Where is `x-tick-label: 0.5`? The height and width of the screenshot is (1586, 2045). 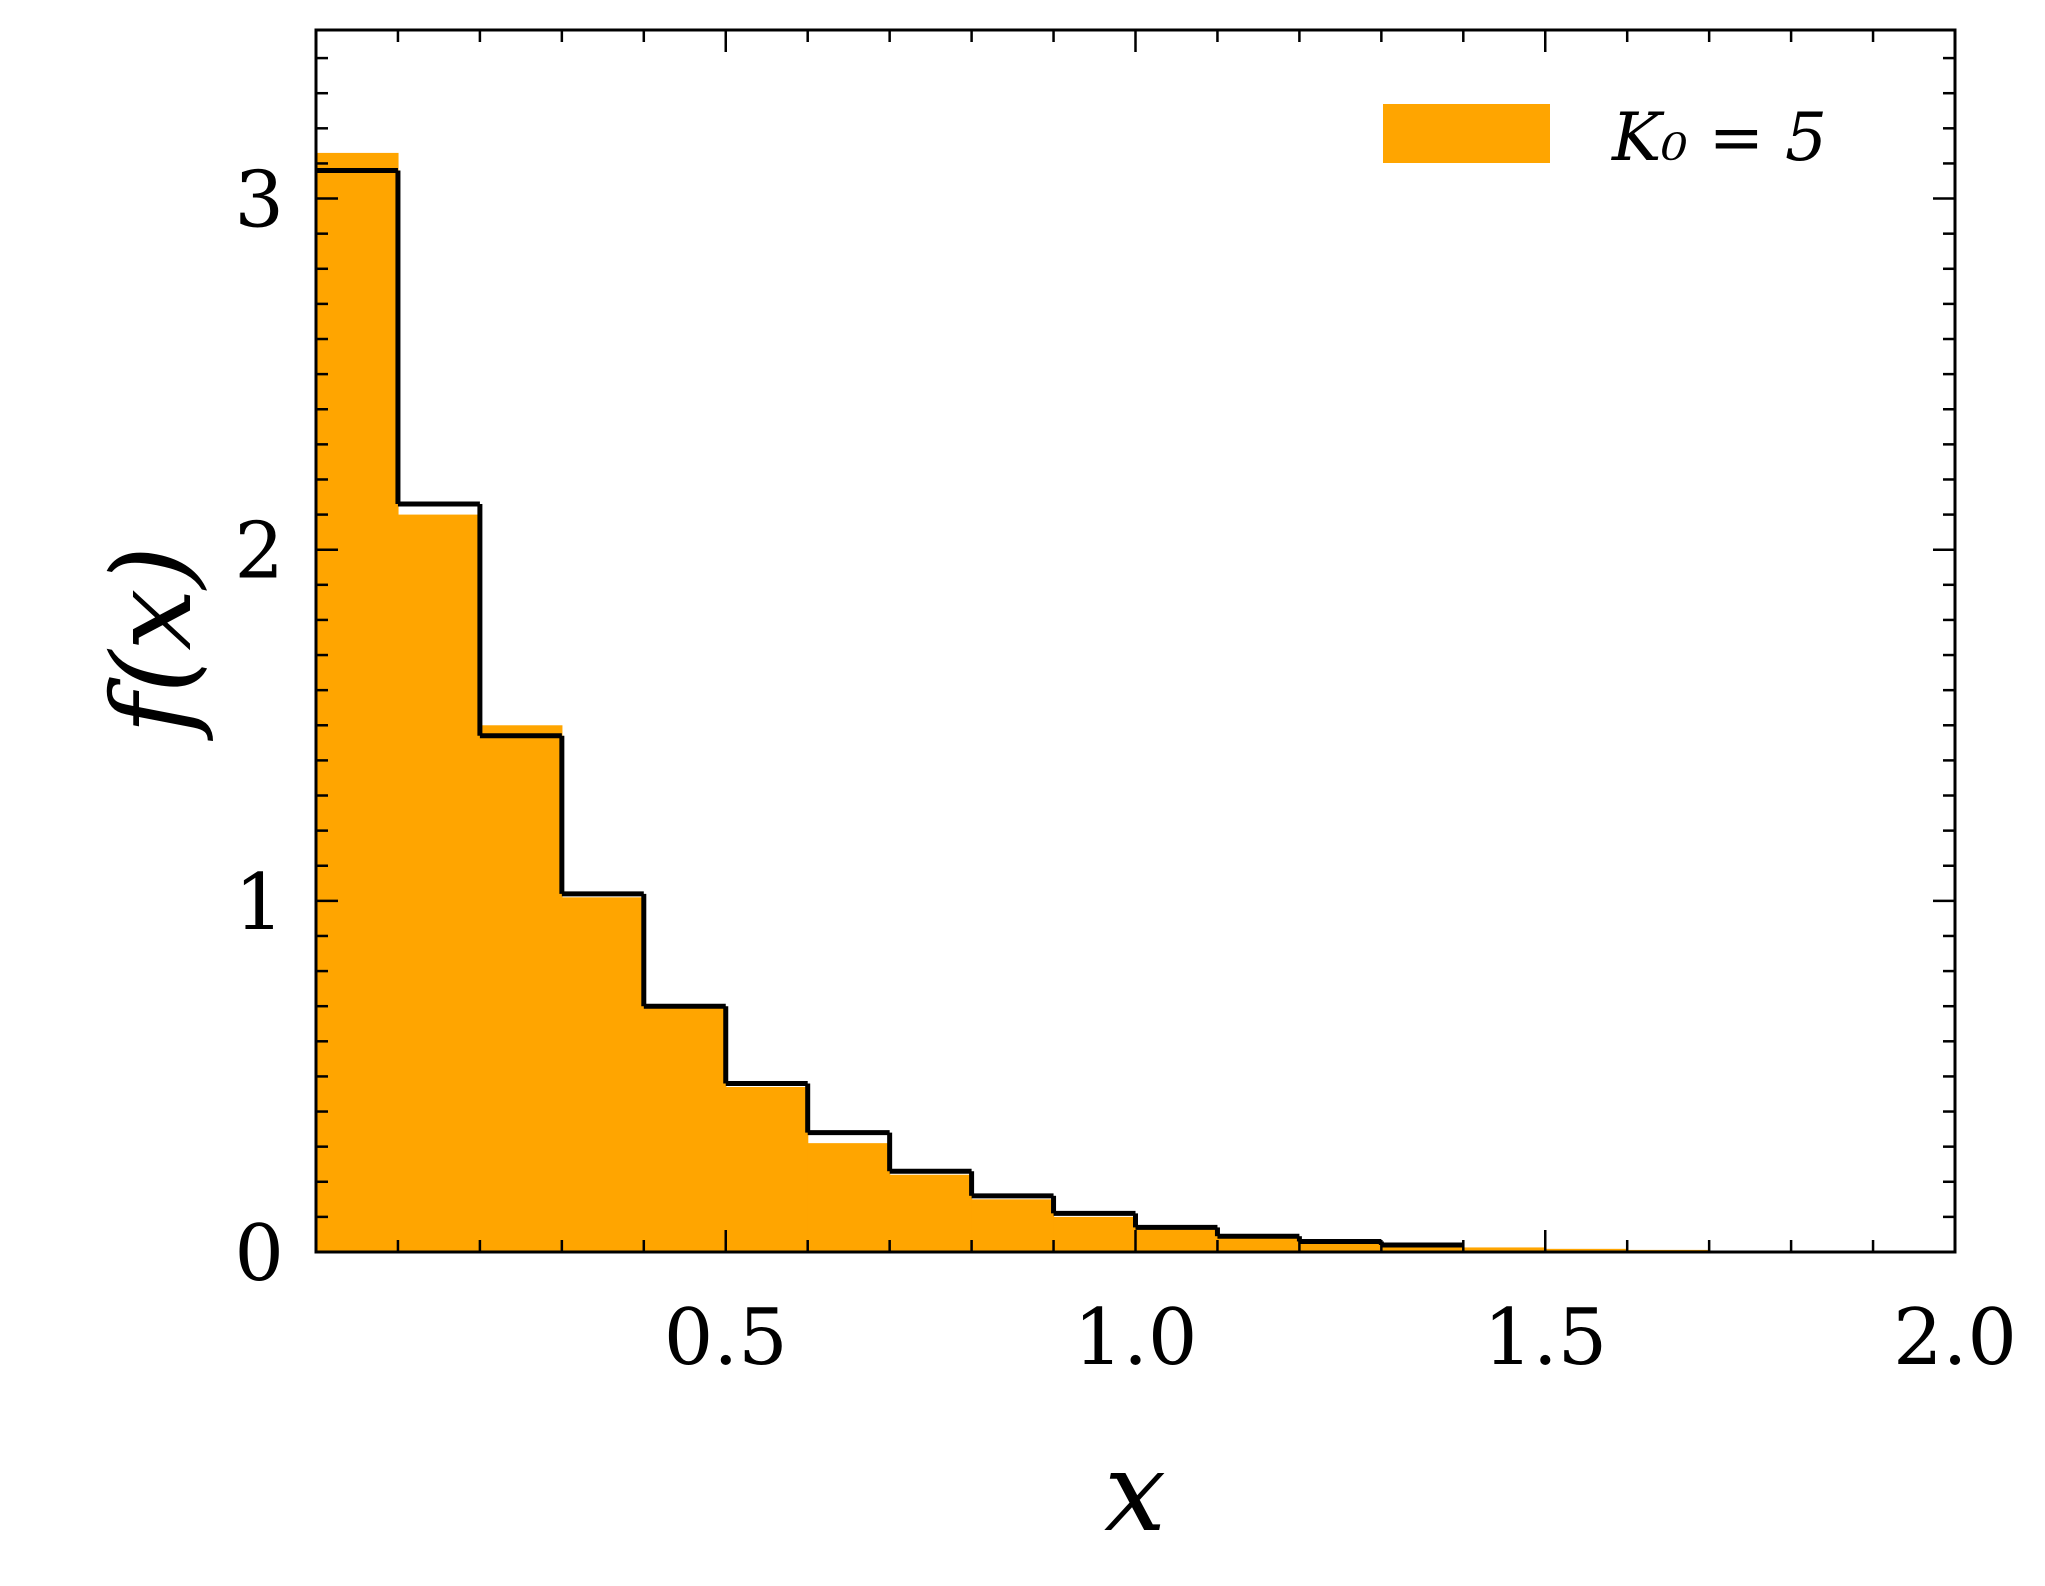
x-tick-label: 0.5 is located at coordinates (726, 1338).